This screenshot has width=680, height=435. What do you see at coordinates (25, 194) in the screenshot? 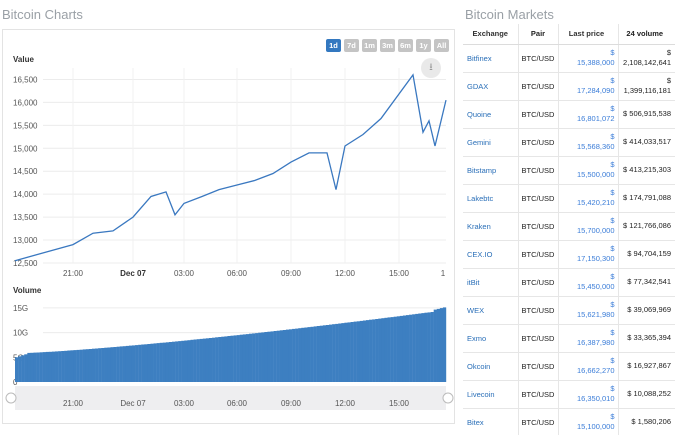
I see `y-tick-label: 14,000` at bounding box center [25, 194].